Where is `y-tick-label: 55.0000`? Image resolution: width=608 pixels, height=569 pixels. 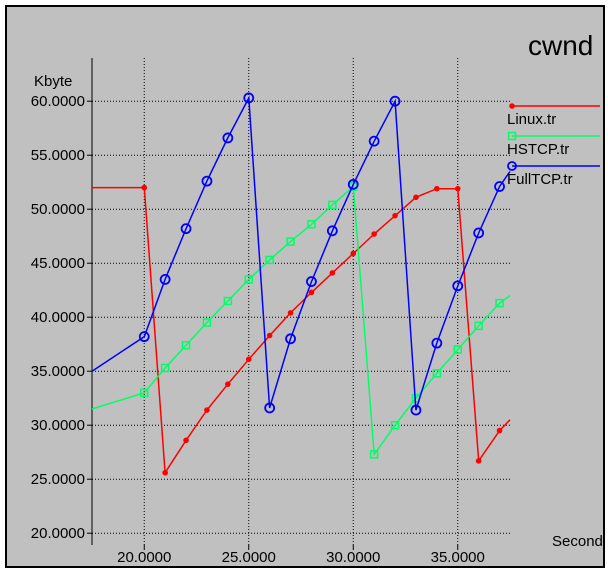 y-tick-label: 55.0000 is located at coordinates (58, 155).